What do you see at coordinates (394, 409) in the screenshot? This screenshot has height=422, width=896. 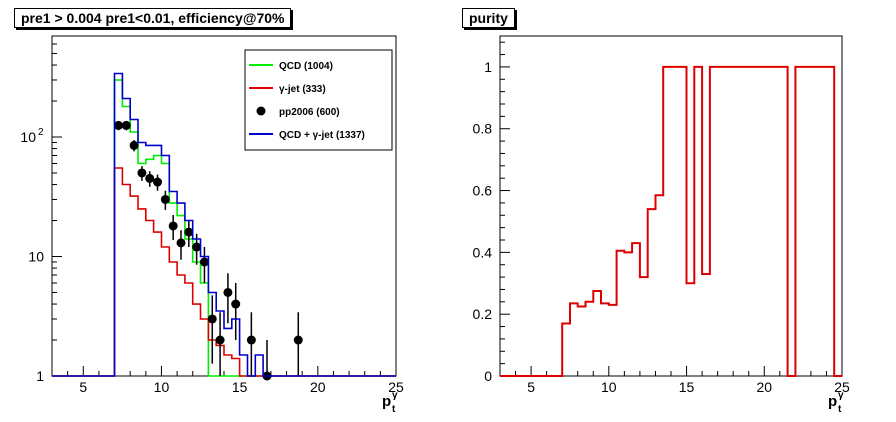 I see `chart1-x-axis-label-sub: t` at bounding box center [394, 409].